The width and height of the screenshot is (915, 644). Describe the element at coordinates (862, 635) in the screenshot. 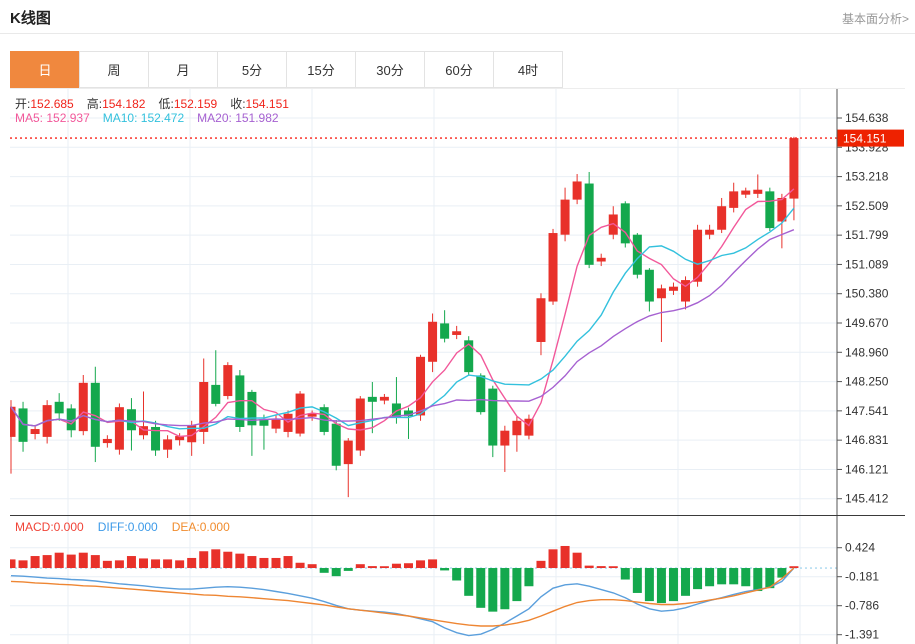

I see `svg-text: -1.391` at that location.